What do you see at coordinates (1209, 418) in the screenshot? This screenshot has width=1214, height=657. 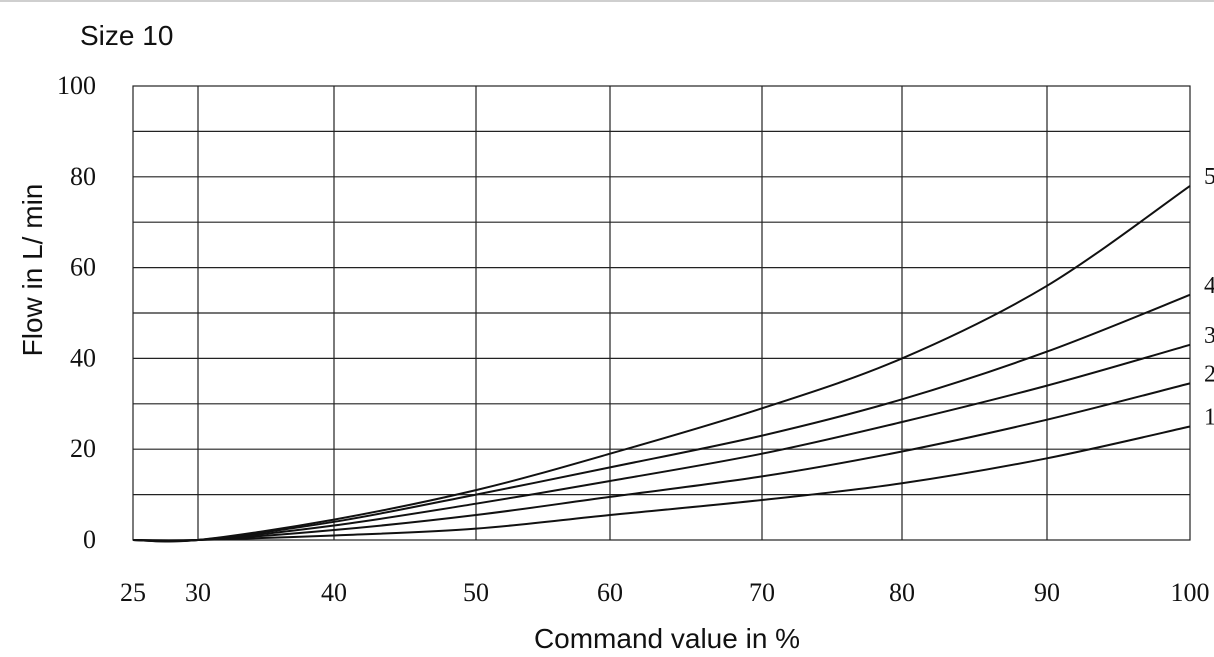 I see `series-label-1: 1` at bounding box center [1209, 418].